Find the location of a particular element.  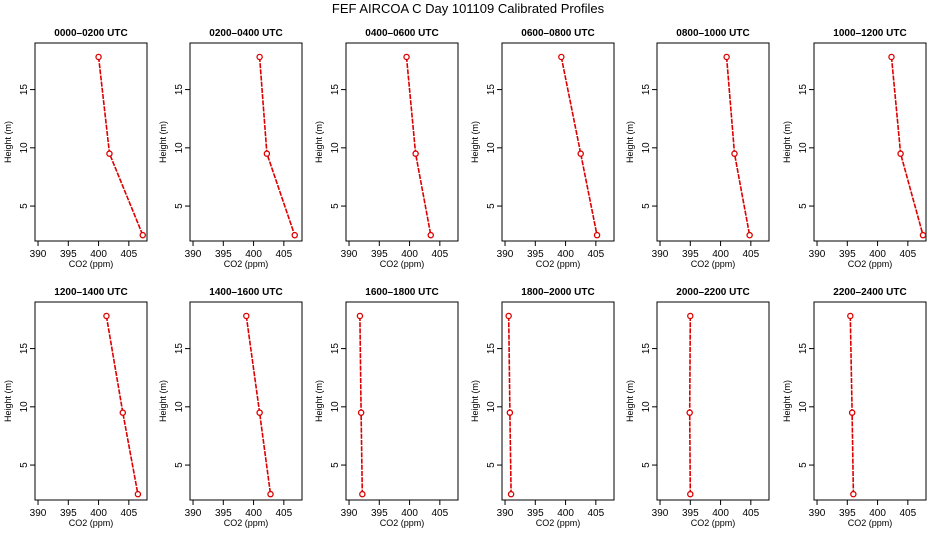

profile-line is located at coordinates (579, 146).